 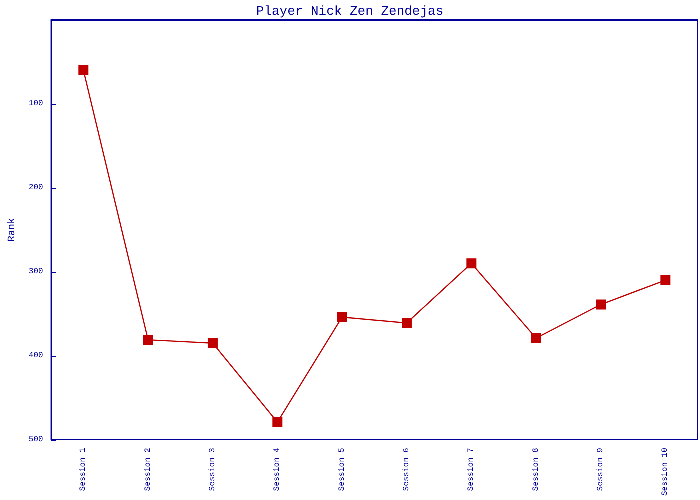 I want to click on x-tick-label: Session 1, so click(x=83, y=470).